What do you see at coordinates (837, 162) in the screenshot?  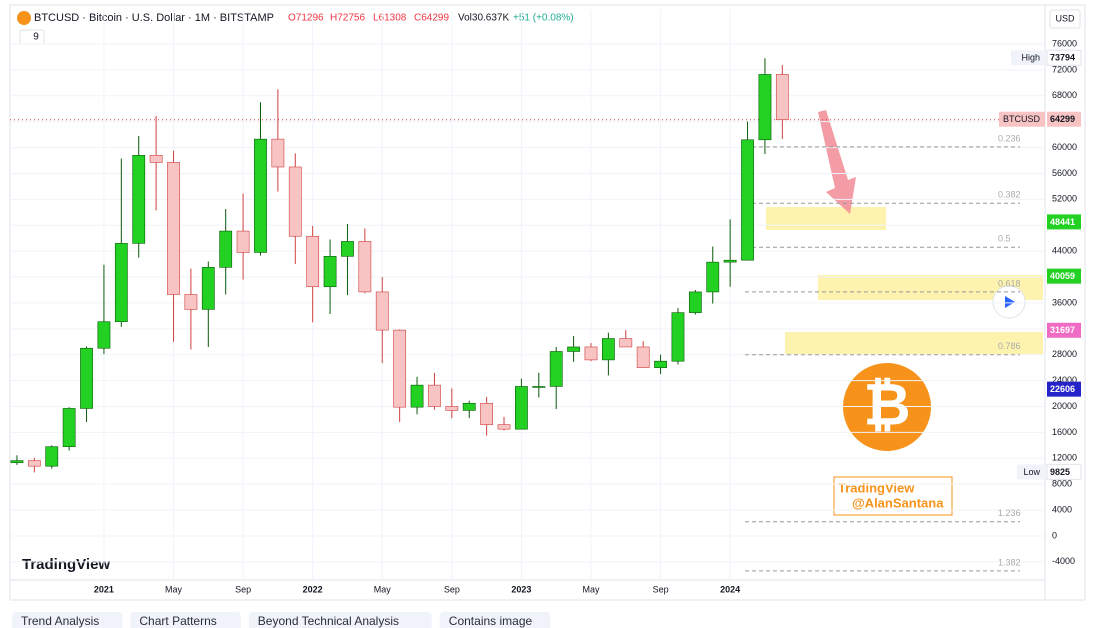 I see `arrow` at bounding box center [837, 162].